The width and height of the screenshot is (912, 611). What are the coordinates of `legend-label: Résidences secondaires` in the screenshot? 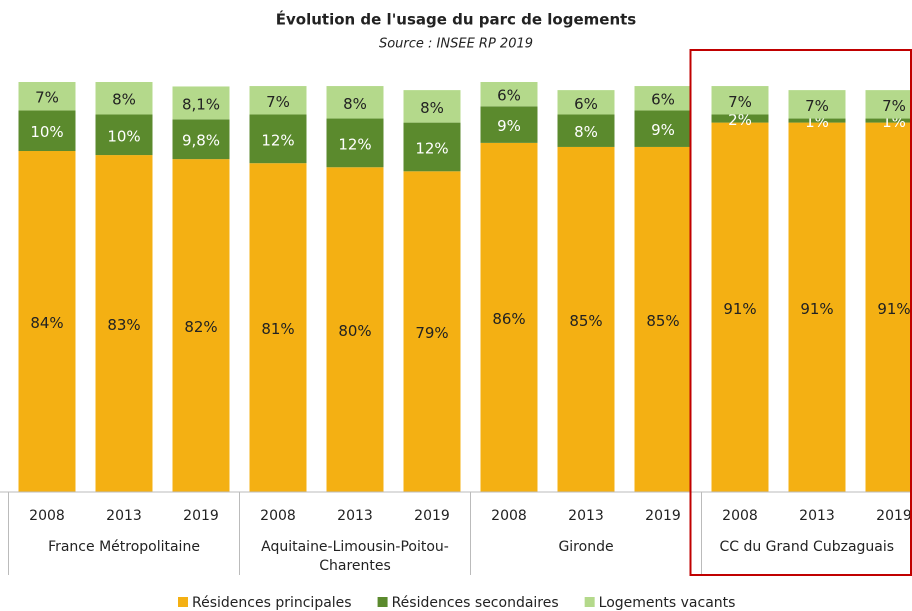 It's located at (475, 603).